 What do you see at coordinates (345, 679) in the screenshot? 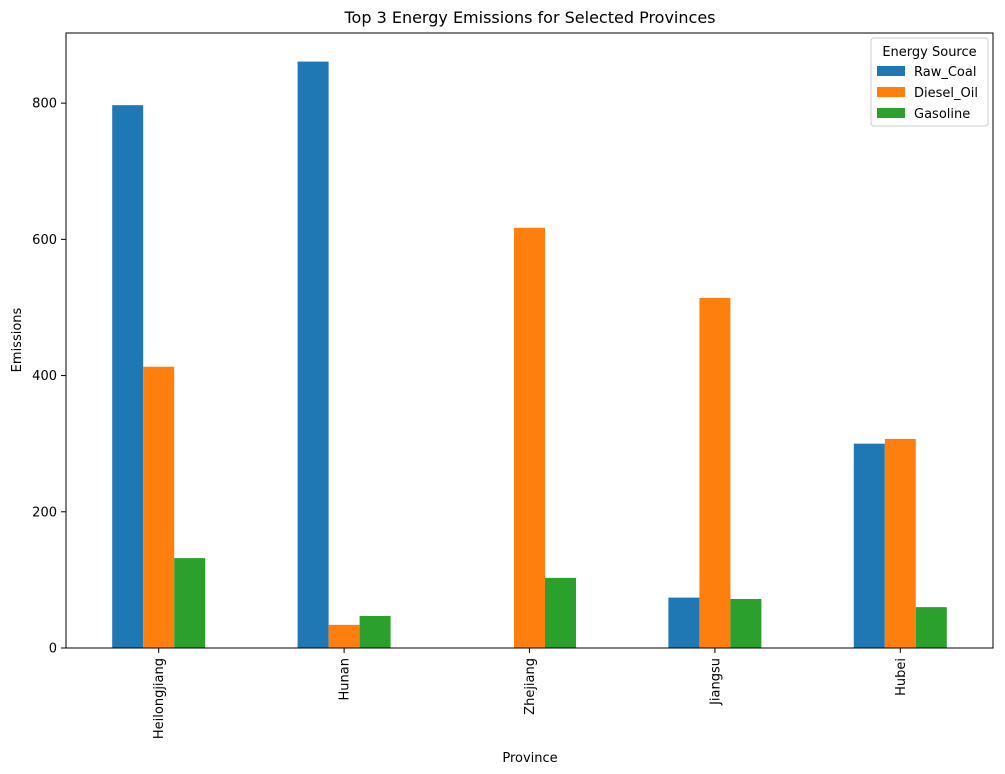
I see `x-tick-label: Hunan` at bounding box center [345, 679].